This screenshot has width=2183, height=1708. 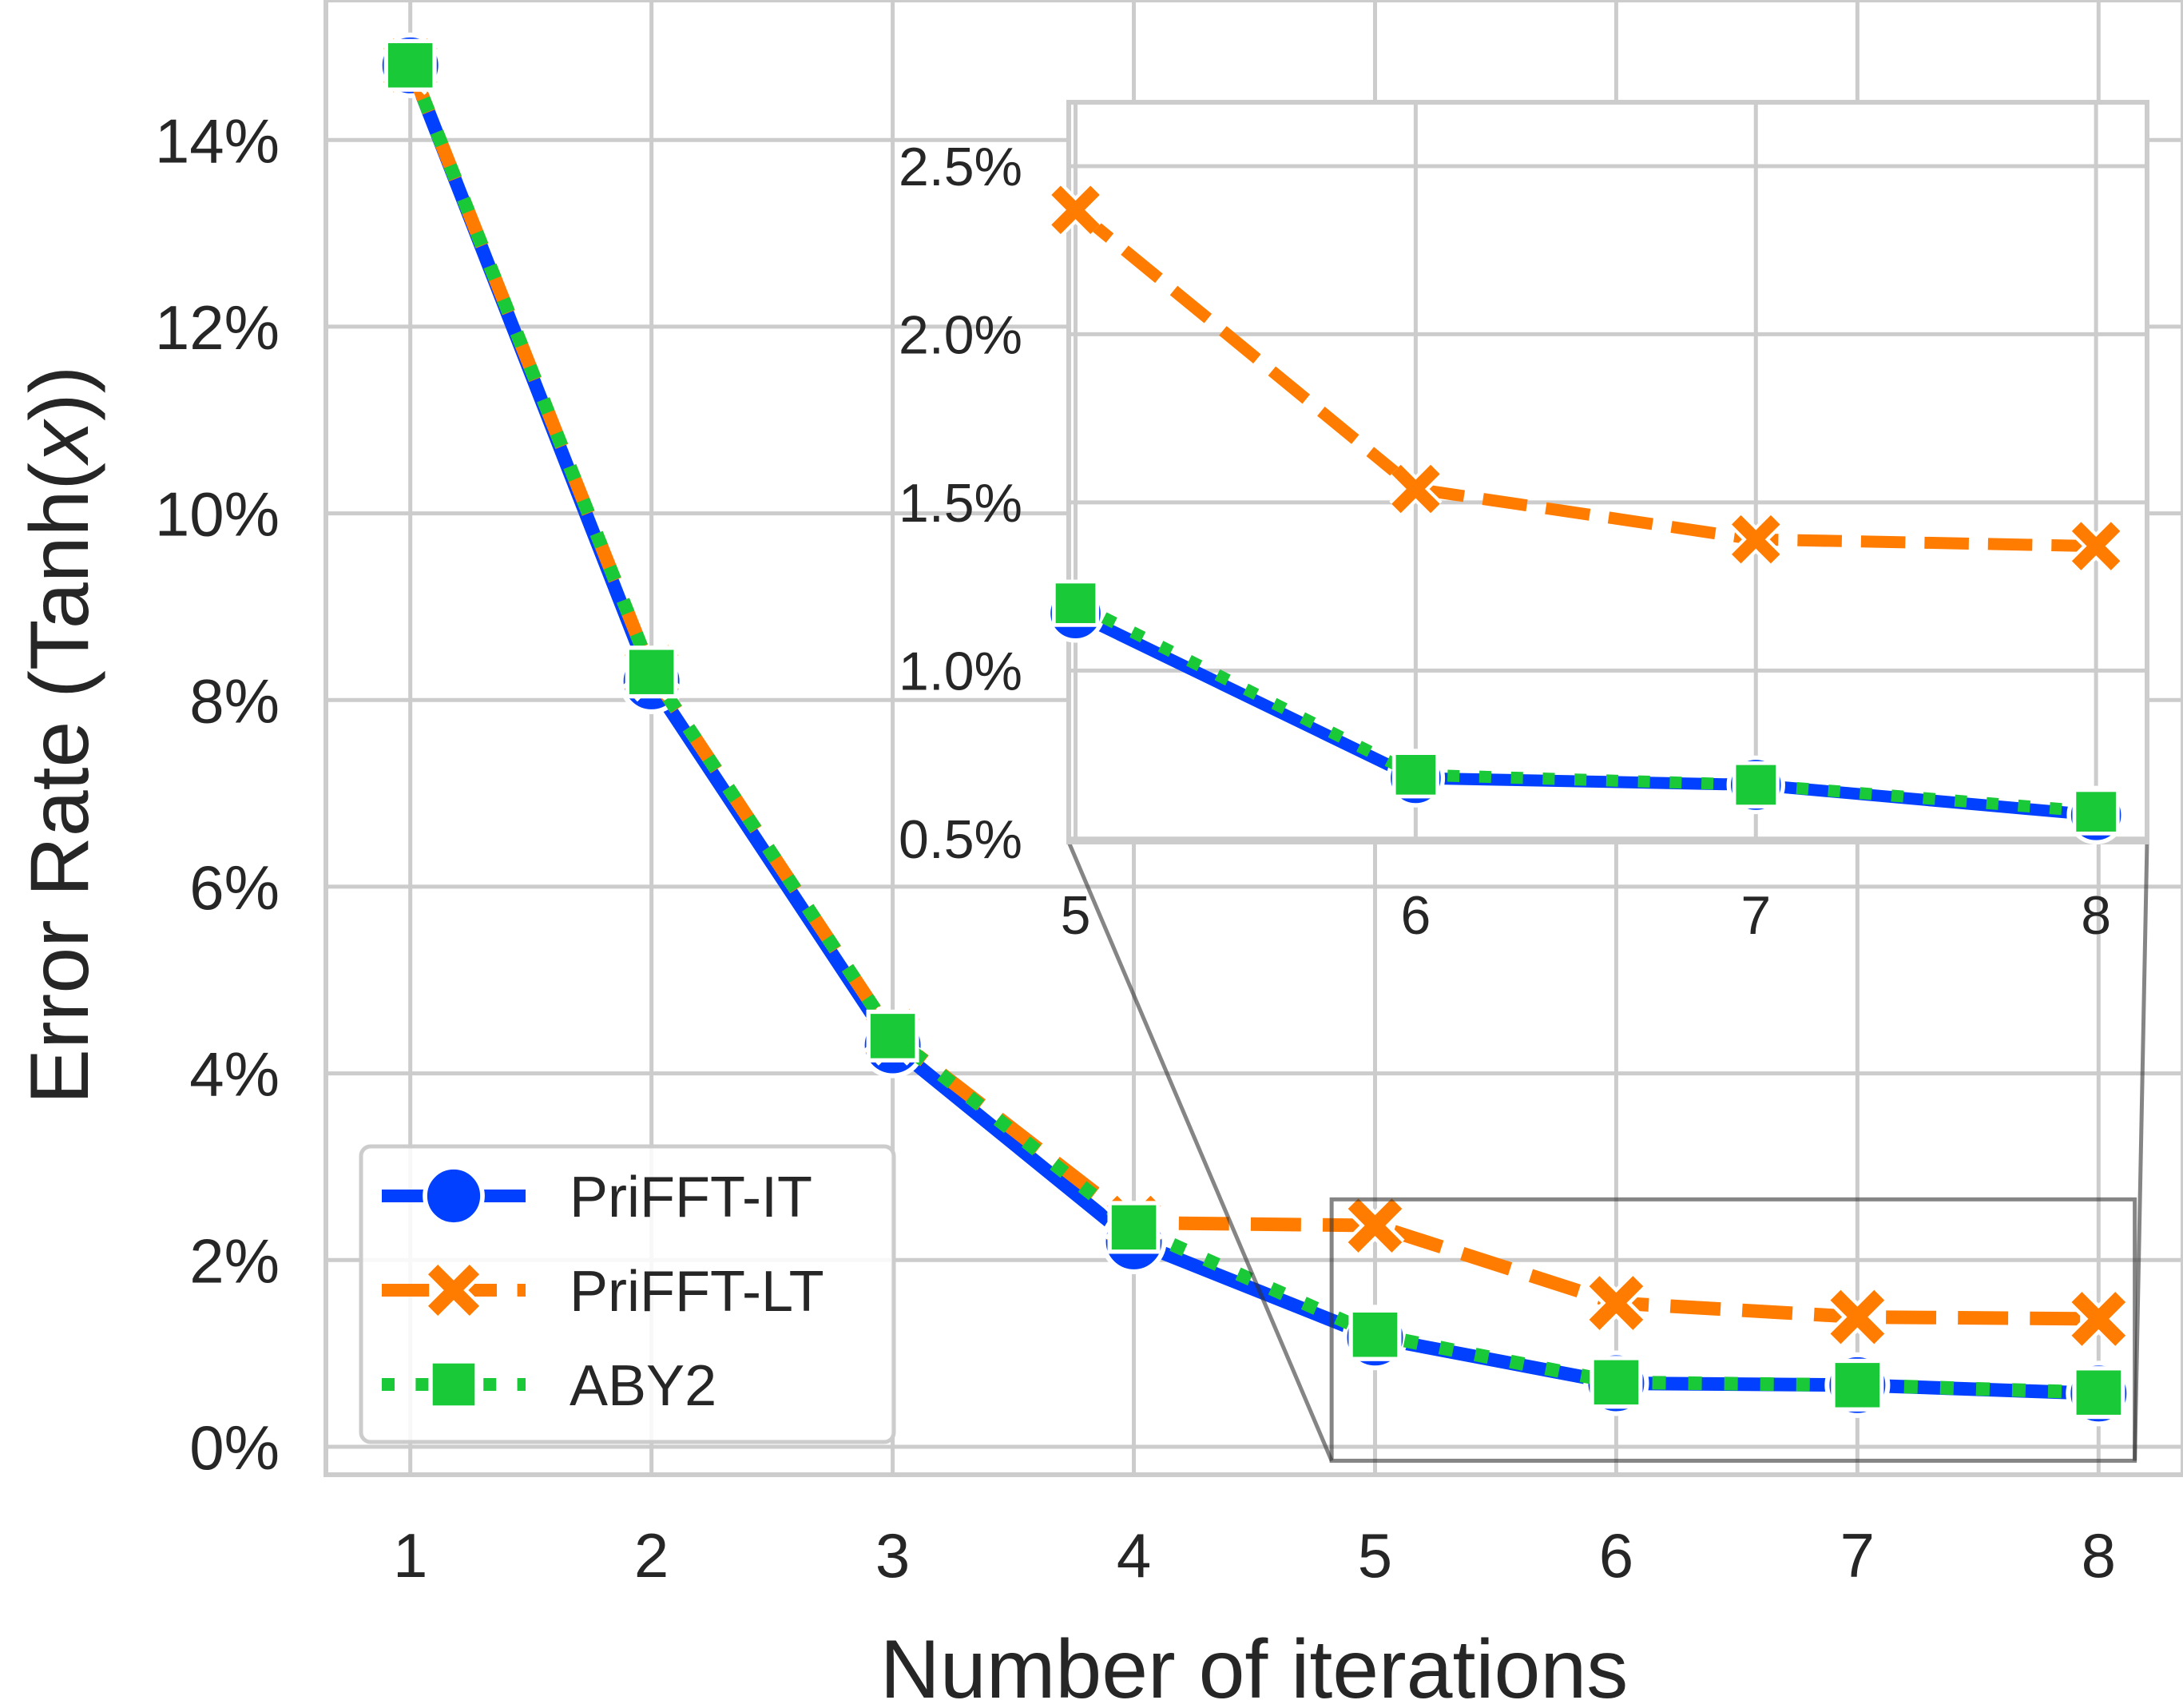 I want to click on inset-x-tick-label: 6, so click(x=1415, y=915).